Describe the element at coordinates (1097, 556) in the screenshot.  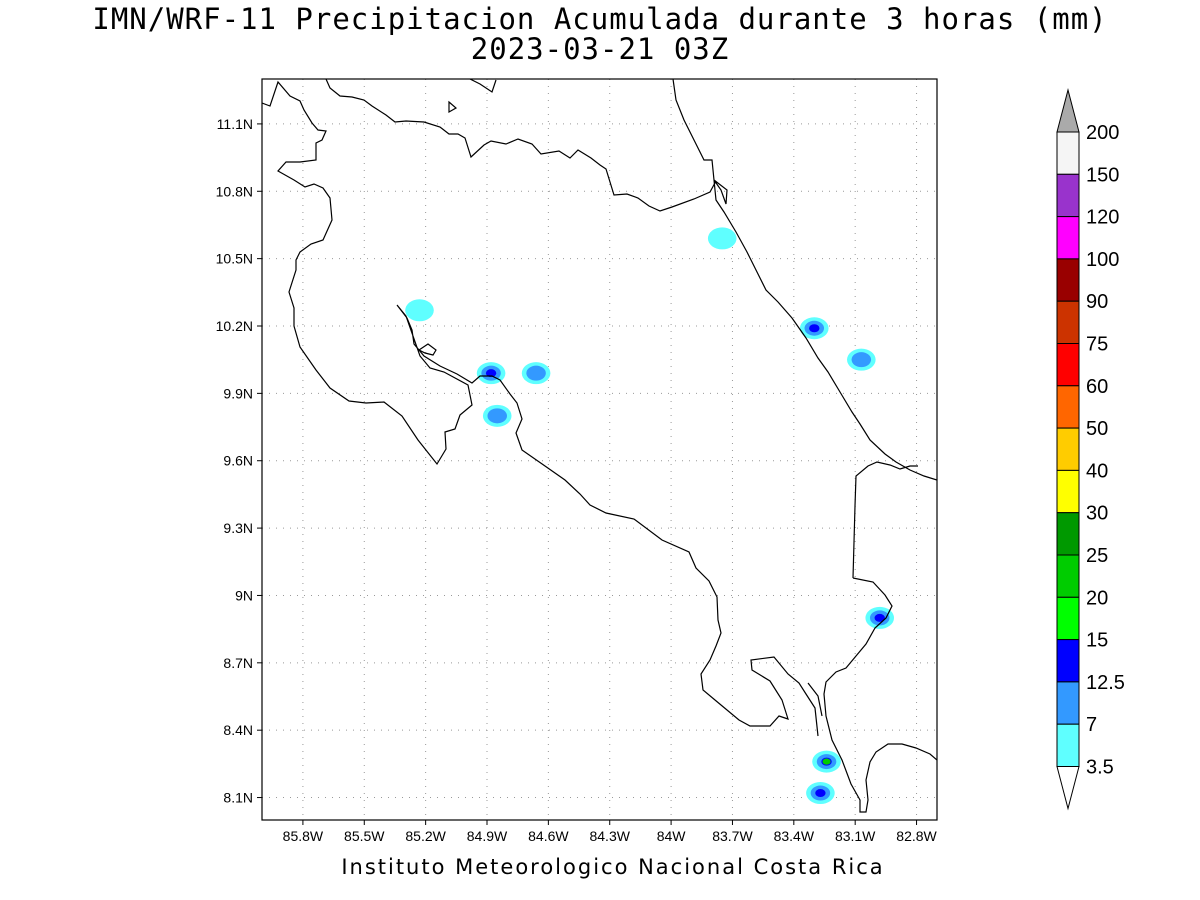
I see `colorbar-label: 25` at that location.